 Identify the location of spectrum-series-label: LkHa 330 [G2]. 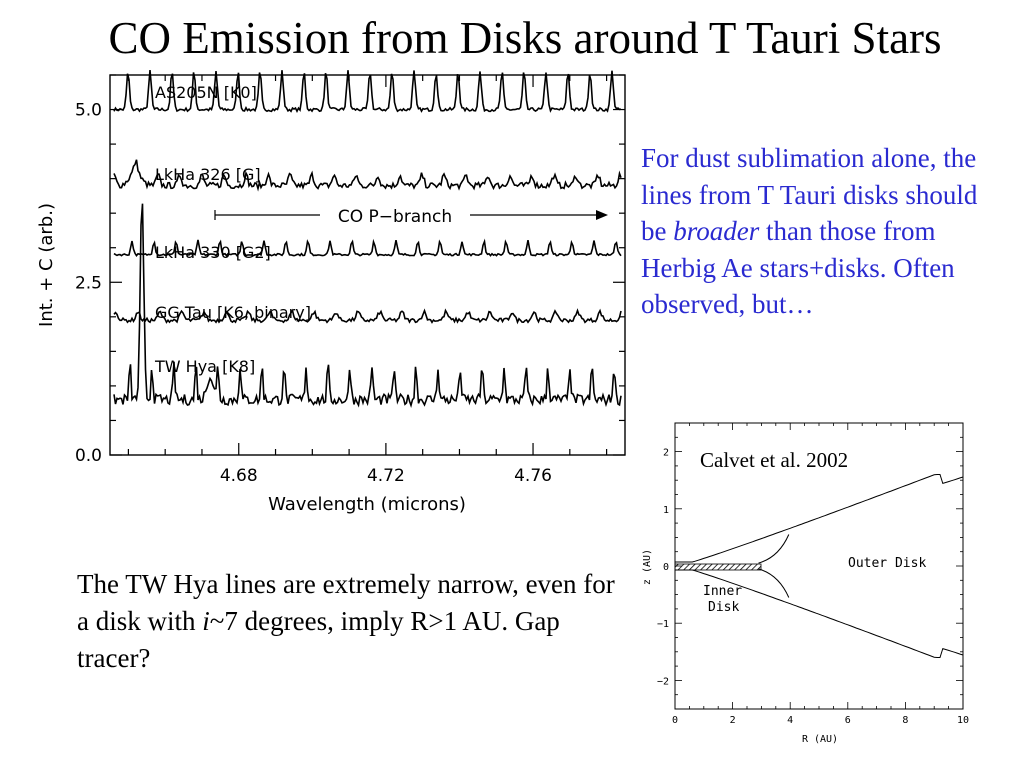
(213, 252).